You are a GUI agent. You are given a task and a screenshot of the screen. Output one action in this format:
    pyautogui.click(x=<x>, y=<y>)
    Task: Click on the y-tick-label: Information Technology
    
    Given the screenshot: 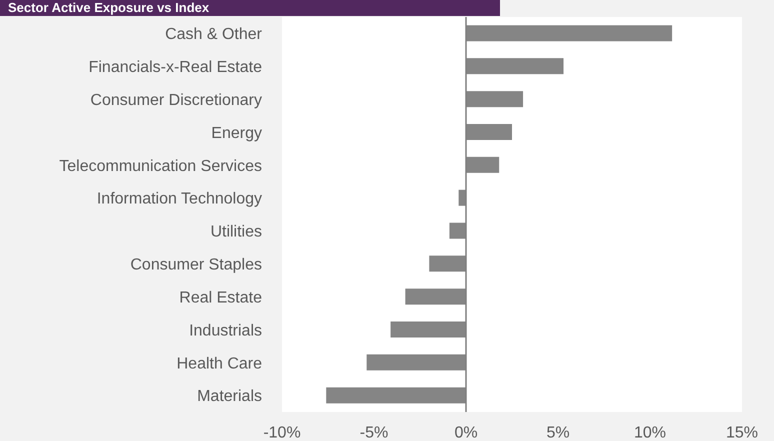 What is the action you would take?
    pyautogui.click(x=179, y=199)
    